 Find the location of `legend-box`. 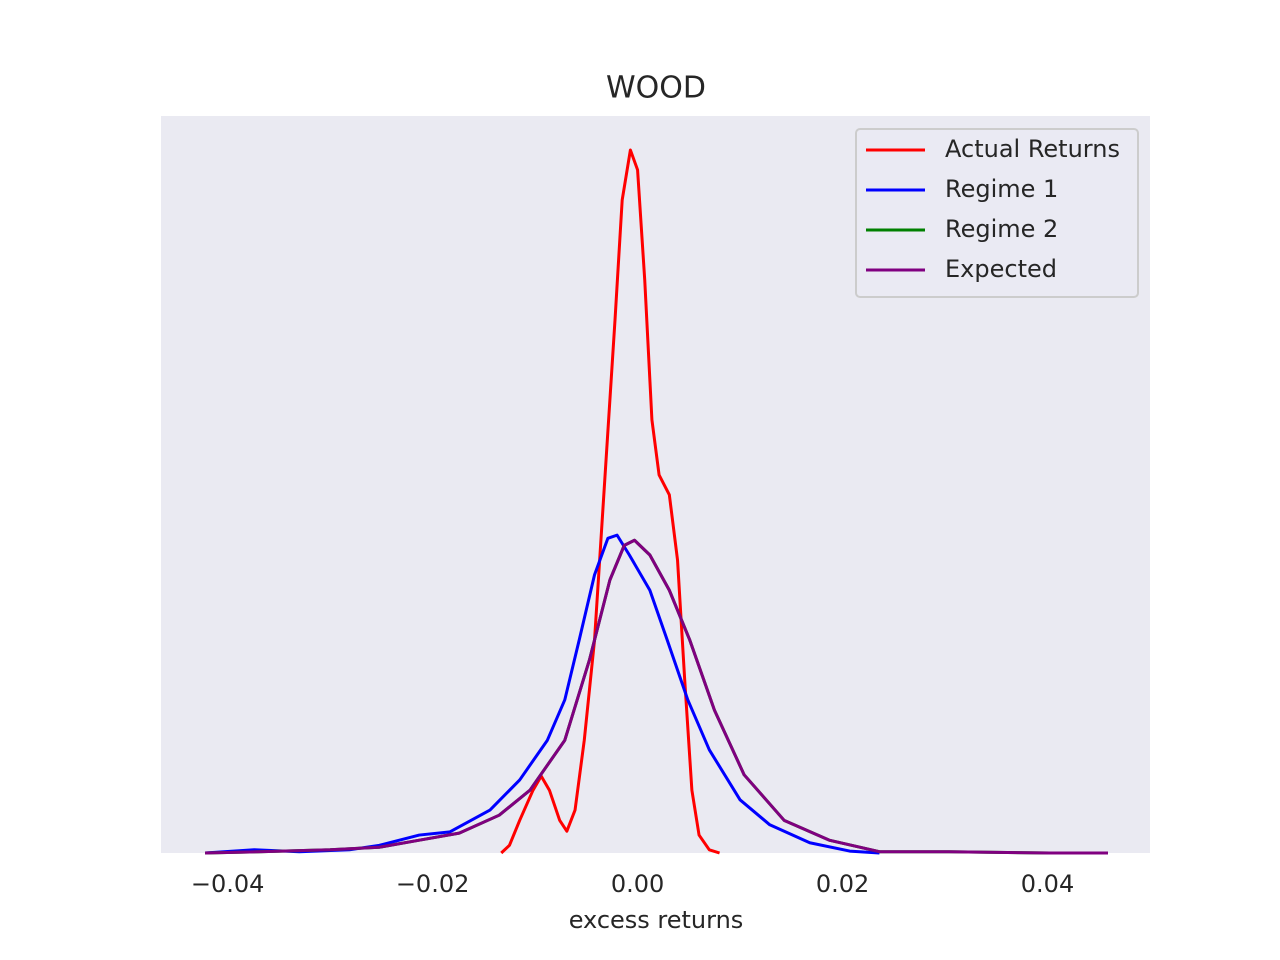

legend-box is located at coordinates (997, 213).